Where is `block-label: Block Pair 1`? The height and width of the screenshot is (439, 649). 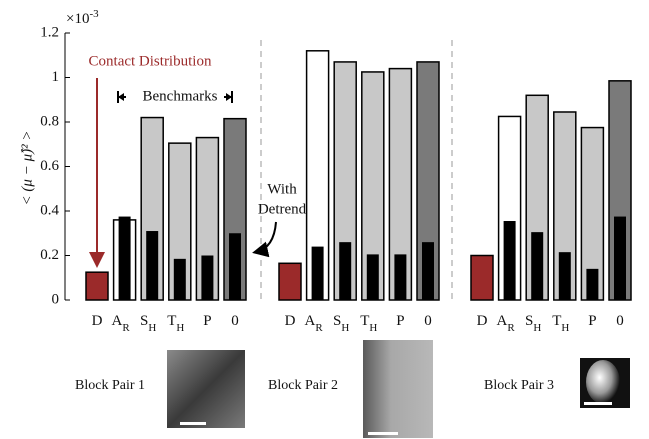
block-label: Block Pair 1 is located at coordinates (110, 385).